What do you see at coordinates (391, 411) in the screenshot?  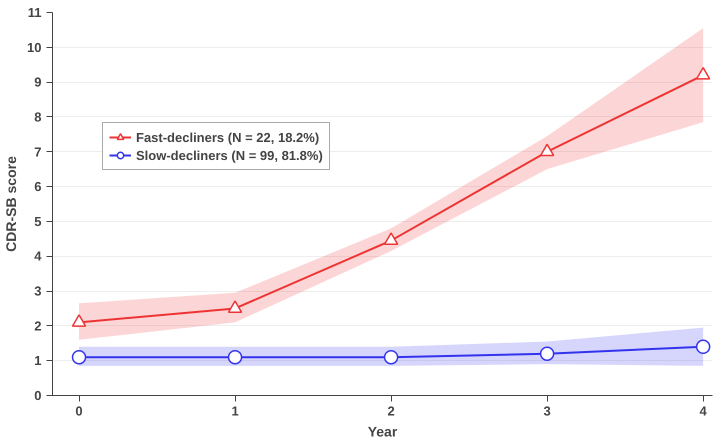 I see `x-tick-label: 2` at bounding box center [391, 411].